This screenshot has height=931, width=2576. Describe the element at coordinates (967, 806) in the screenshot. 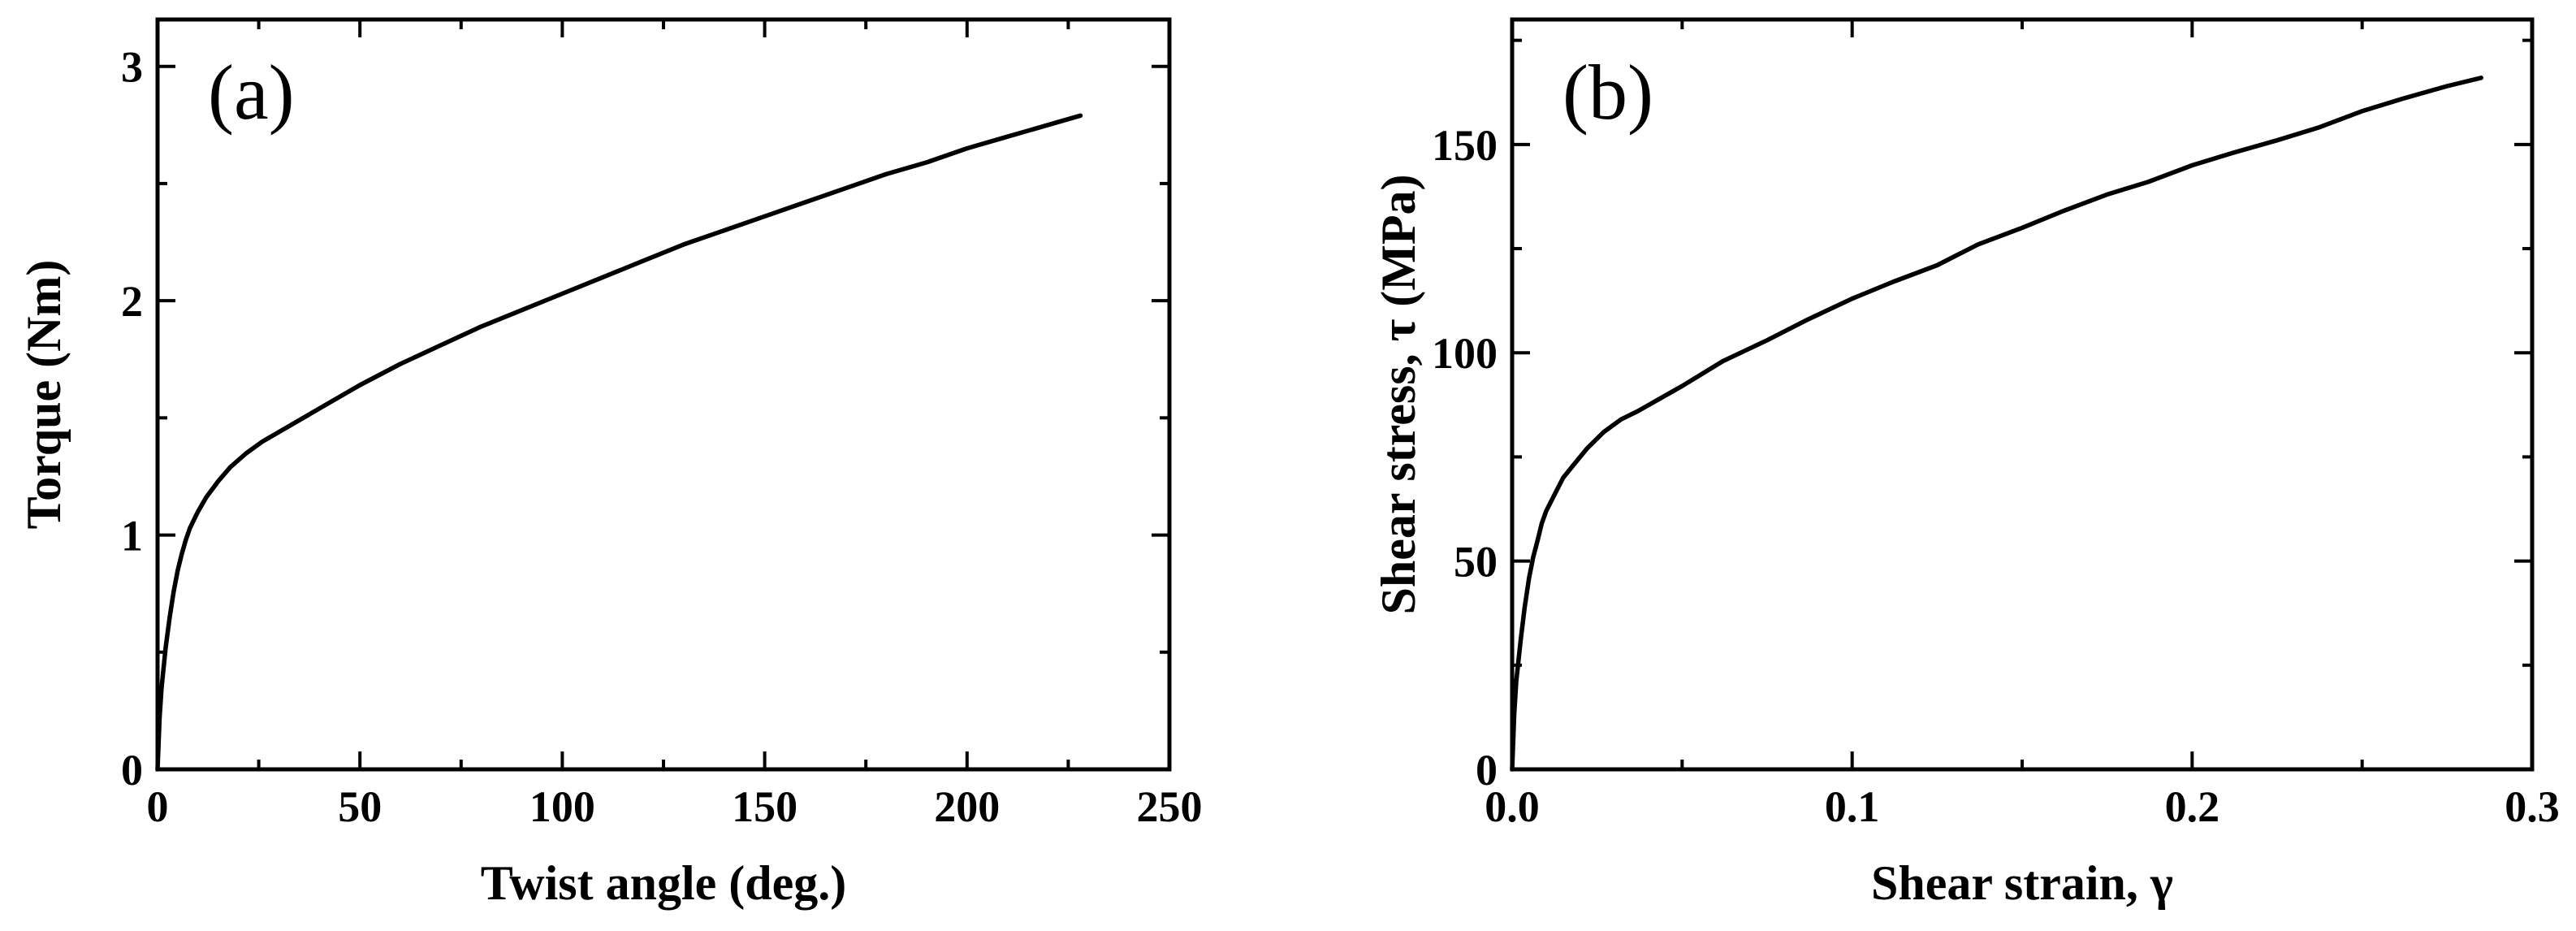

I see `panel-a-x-tick-label: 200` at that location.